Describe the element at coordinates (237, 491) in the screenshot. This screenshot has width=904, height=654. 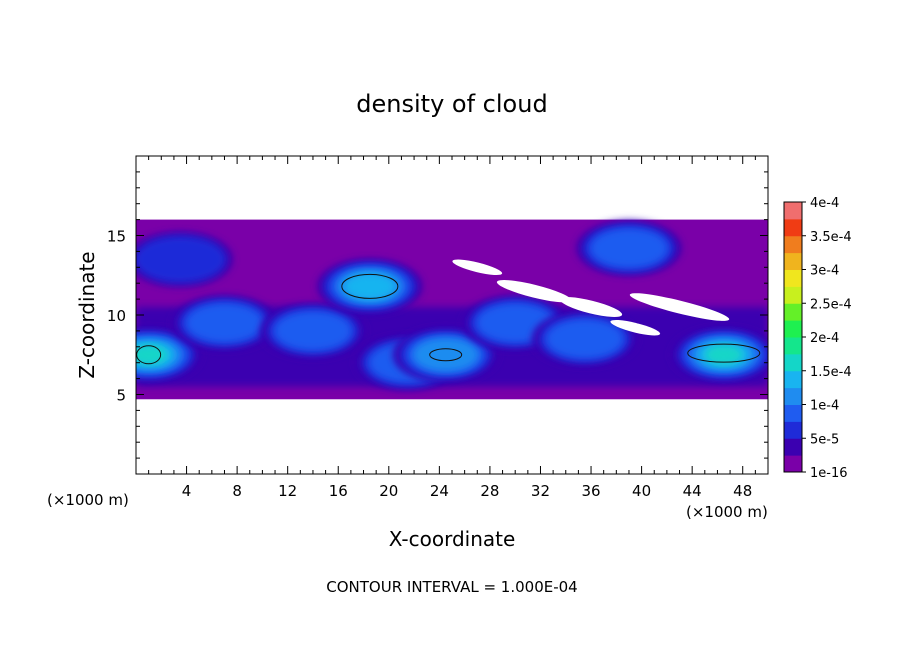
I see `x-tick-label-8: 8` at that location.